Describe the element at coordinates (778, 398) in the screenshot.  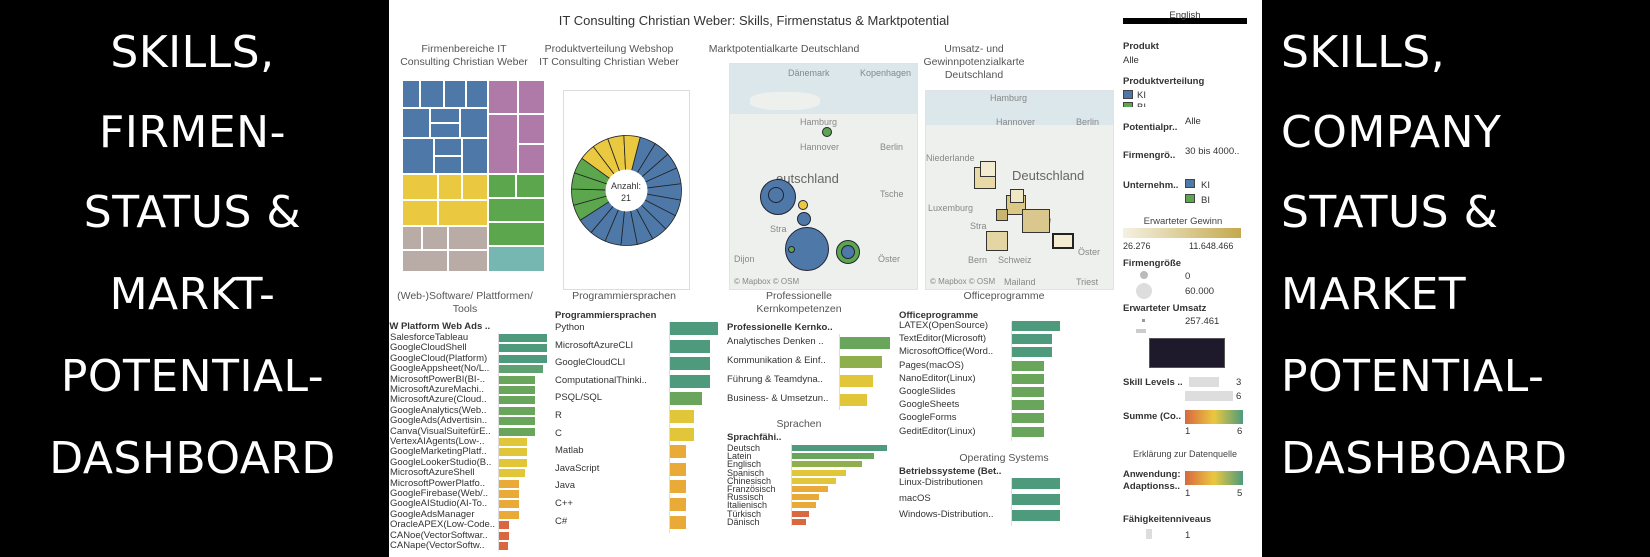
I see `prof-row-label: Business- & Umsetzun..` at that location.